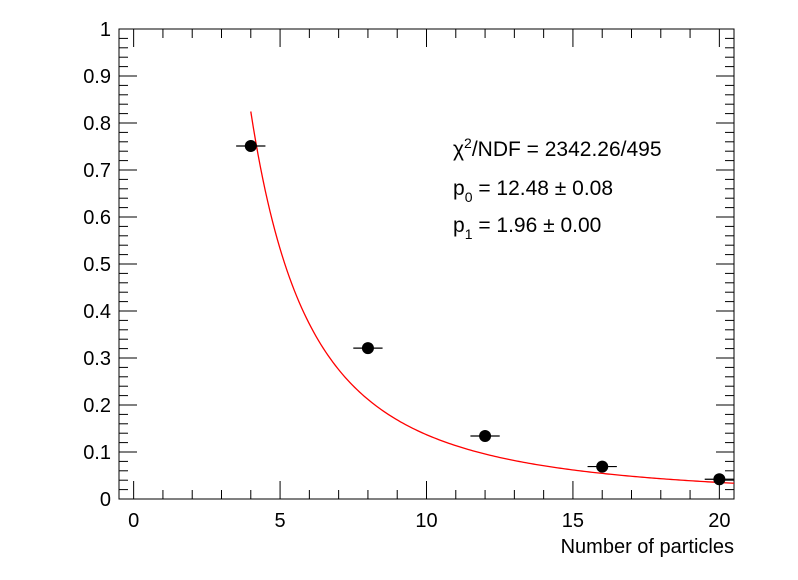 This screenshot has height=580, width=798. What do you see at coordinates (97, 77) in the screenshot?
I see `y-tick-label: 0.9` at bounding box center [97, 77].